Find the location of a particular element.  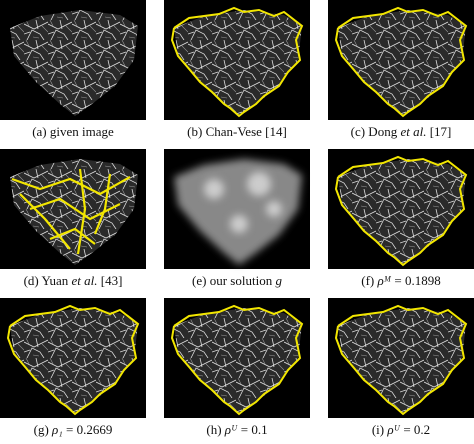

caption-part: (d) Yuan is located at coordinates (48, 280).